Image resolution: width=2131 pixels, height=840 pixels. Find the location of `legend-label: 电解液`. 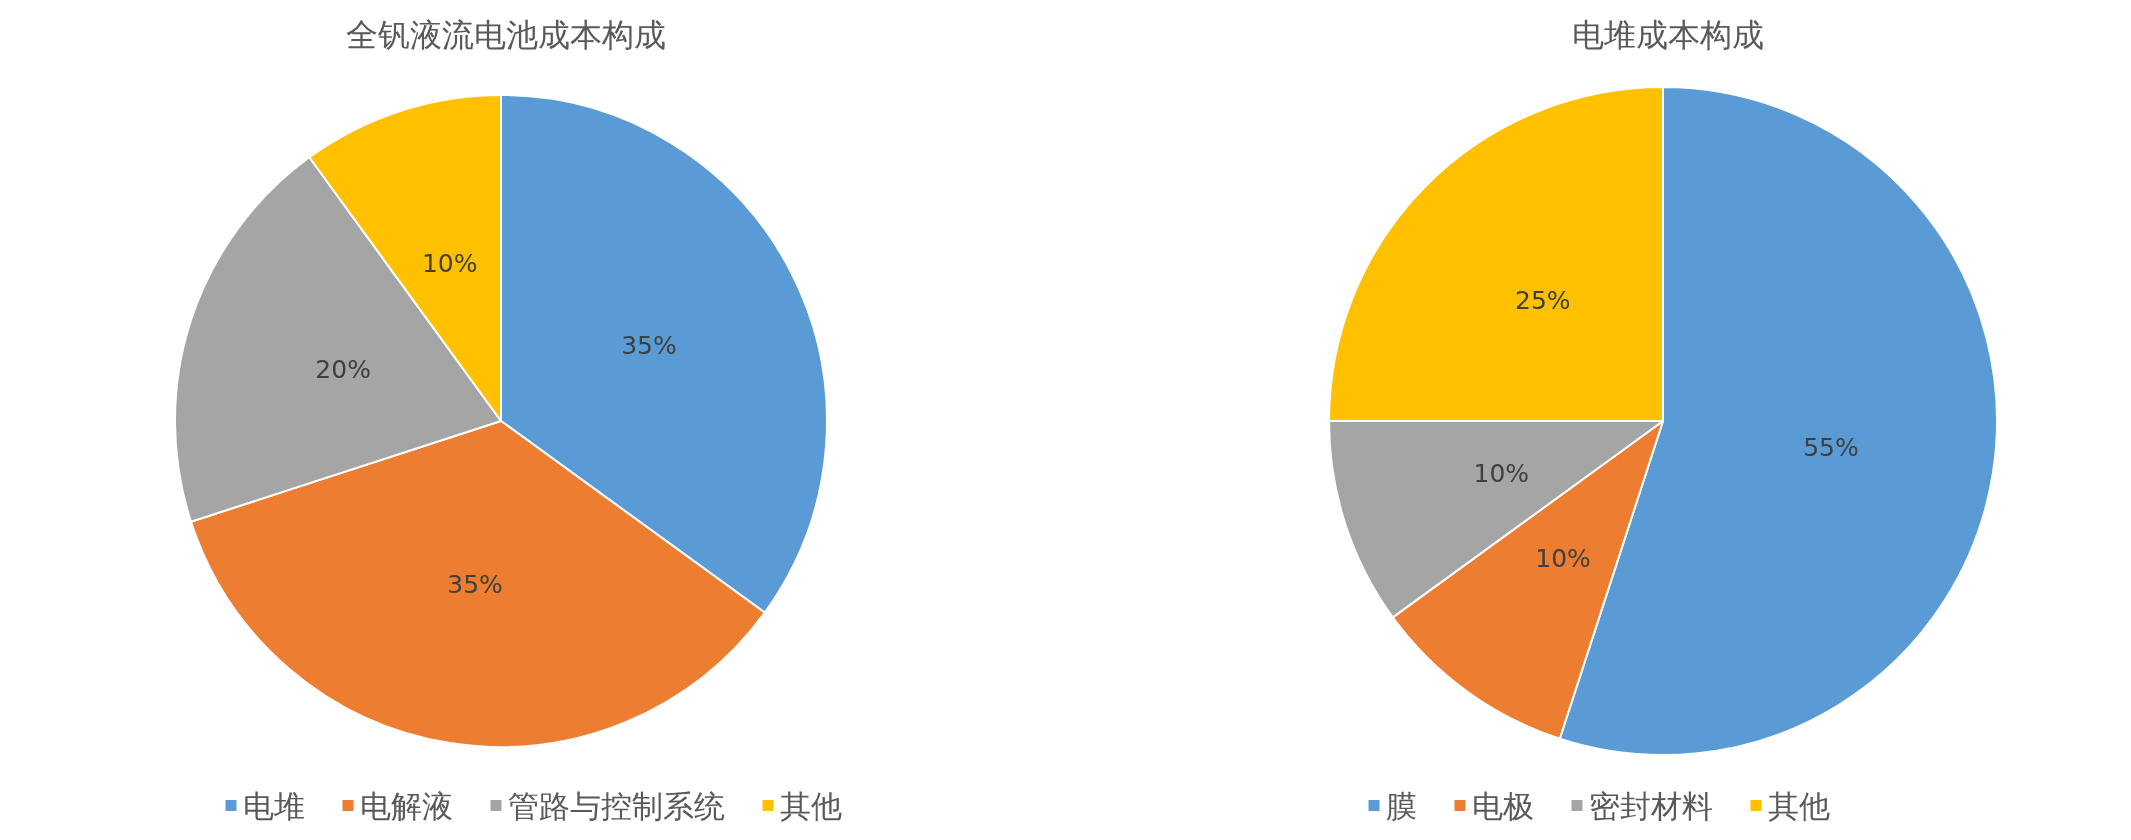

legend-label: 电解液 is located at coordinates (406, 805).